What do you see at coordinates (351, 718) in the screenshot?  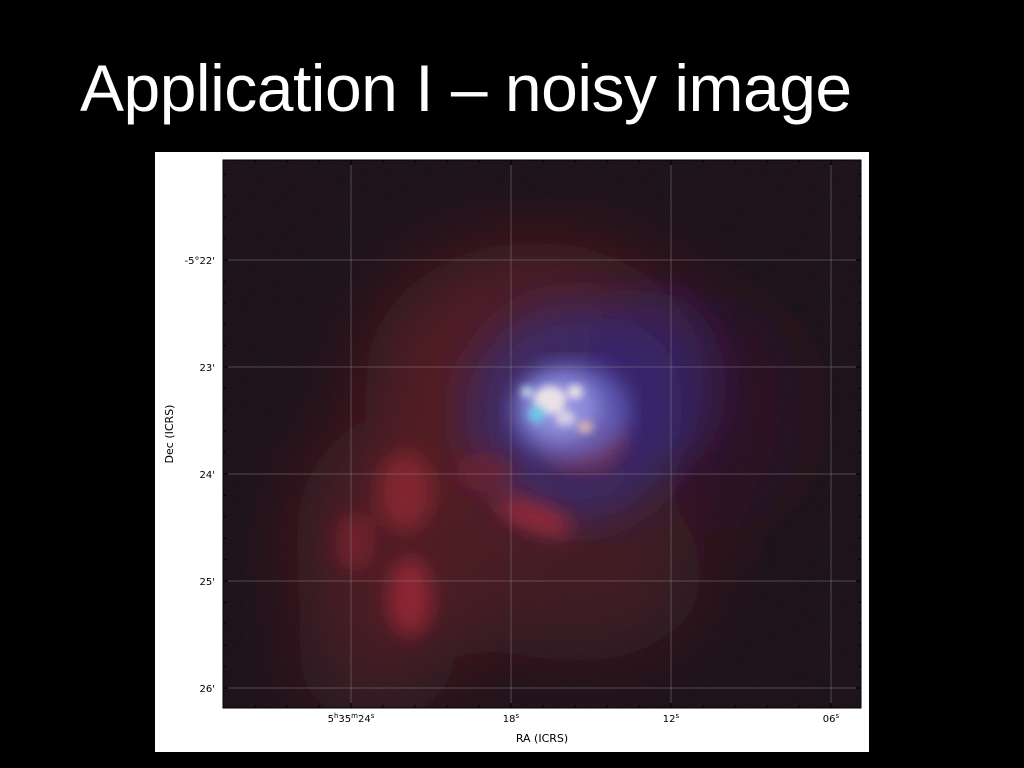 I see `x-tick-label: 5h35m24s` at bounding box center [351, 718].